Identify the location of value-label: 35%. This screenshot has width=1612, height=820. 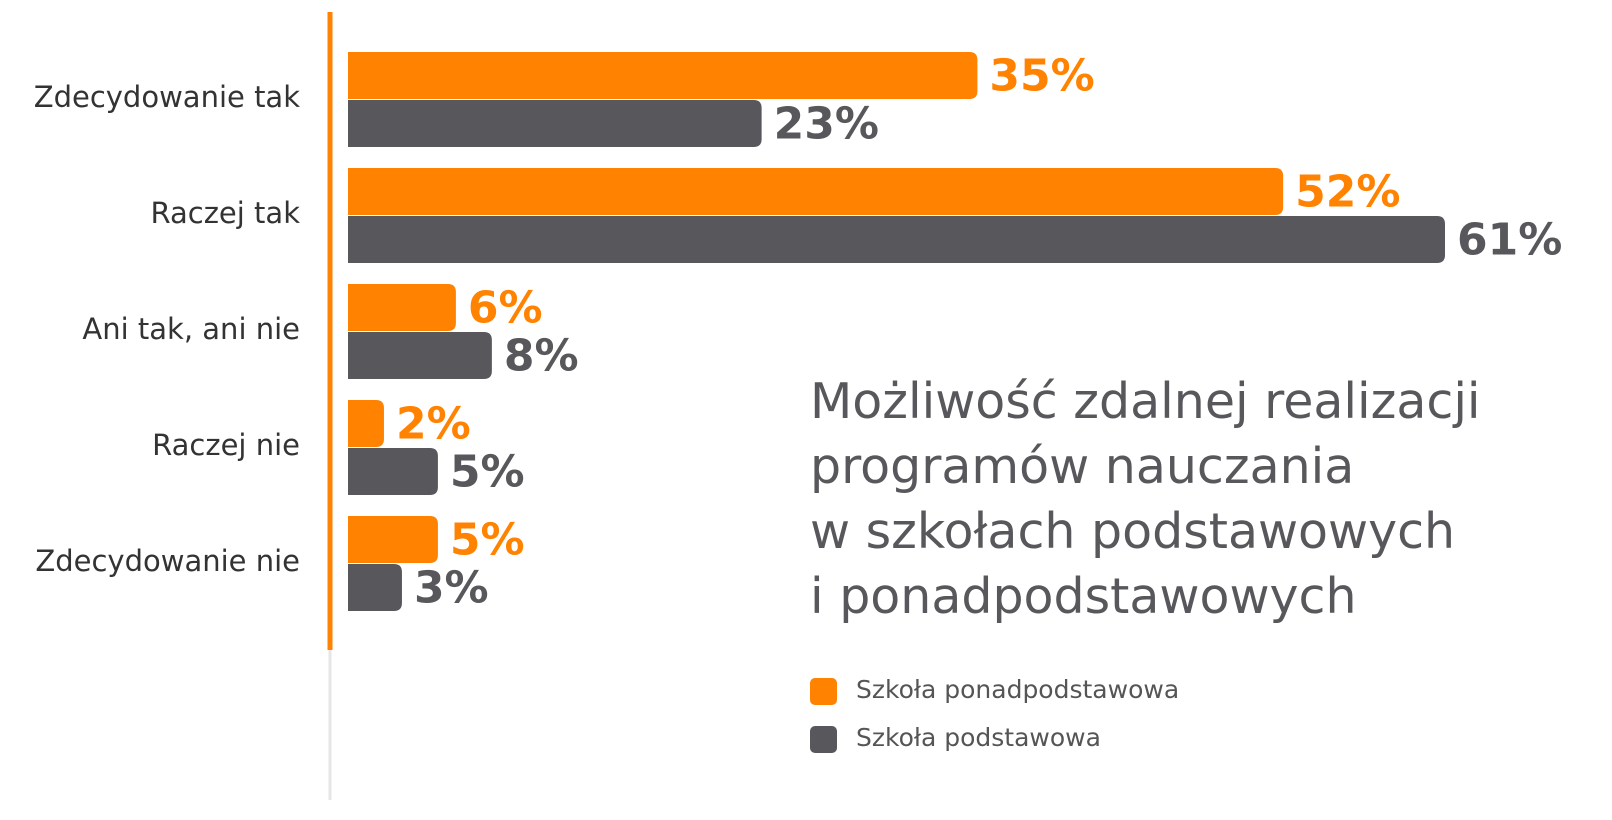
(1041, 76).